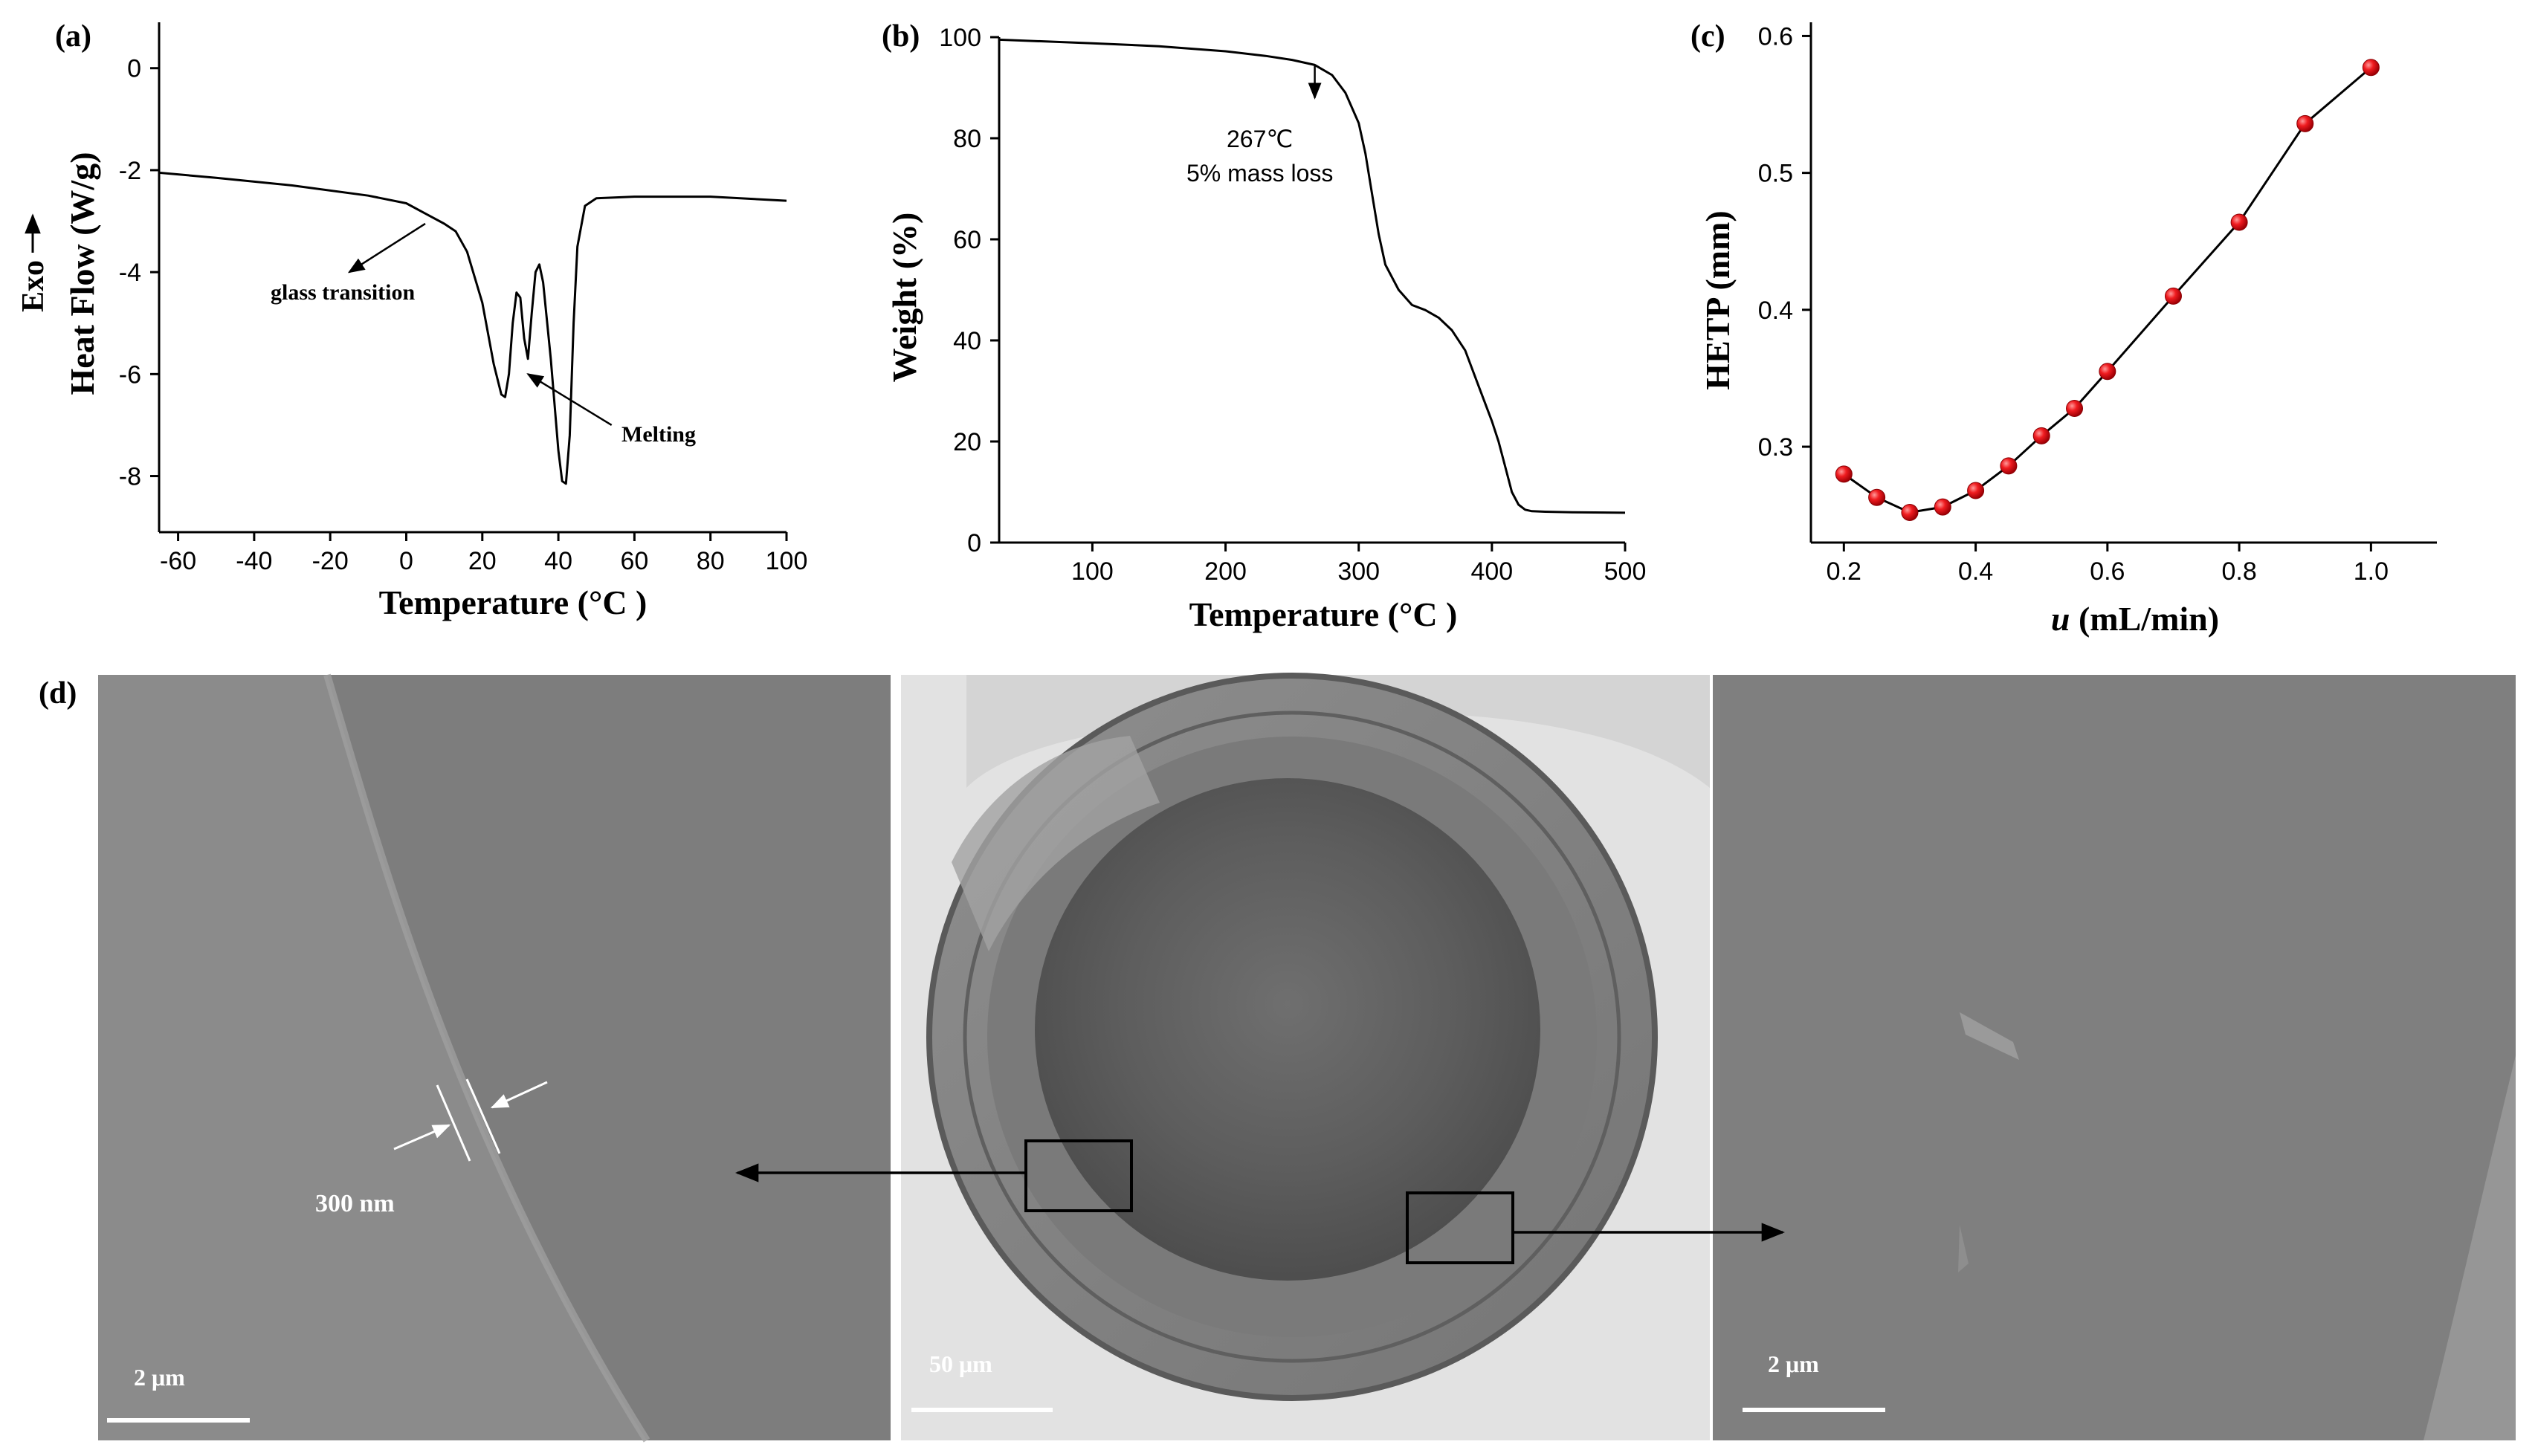  What do you see at coordinates (711, 561) in the screenshot?
I see `x-tick-label: 80` at bounding box center [711, 561].